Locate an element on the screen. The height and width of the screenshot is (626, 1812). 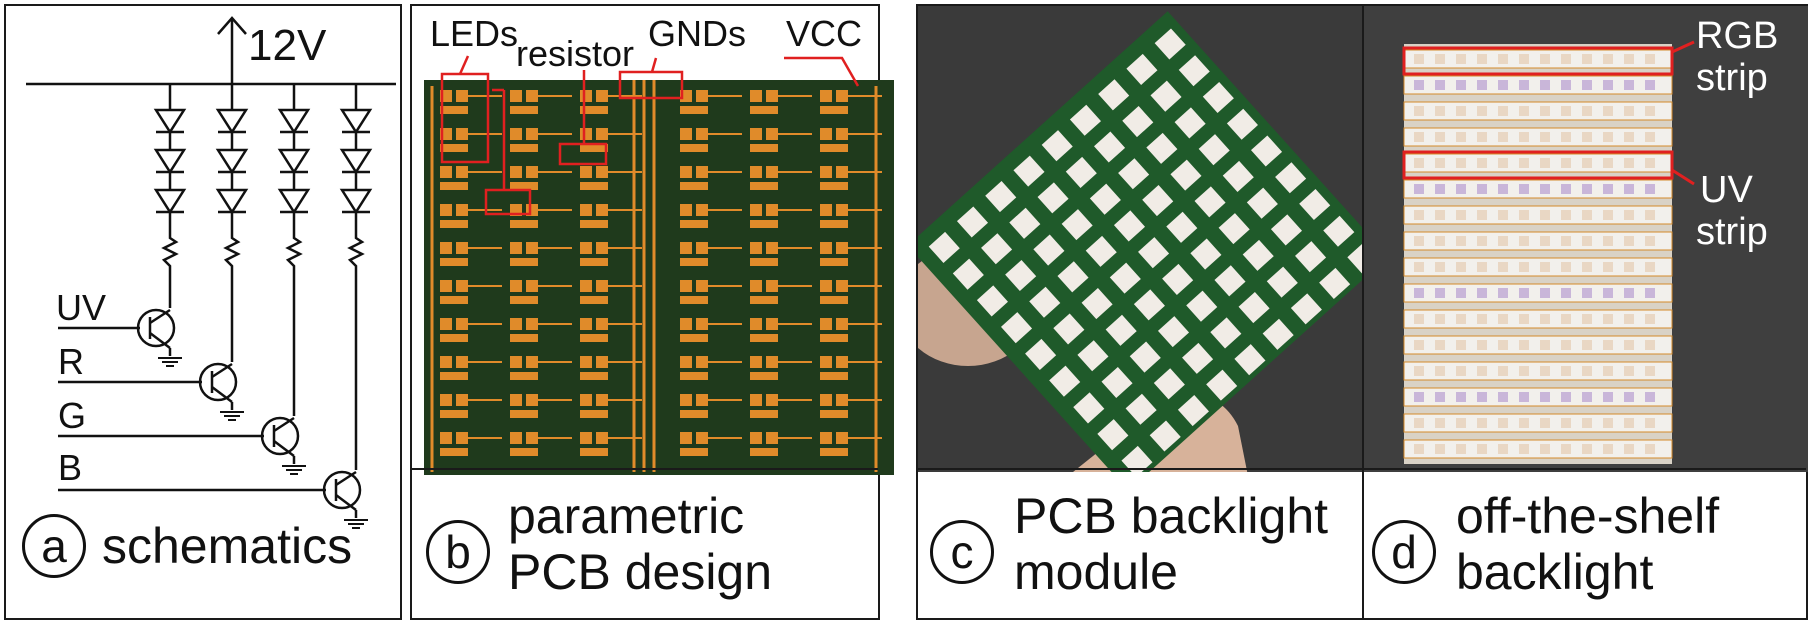
caption-d: d off-the-shelf backlight is located at coordinates (1585, 543).